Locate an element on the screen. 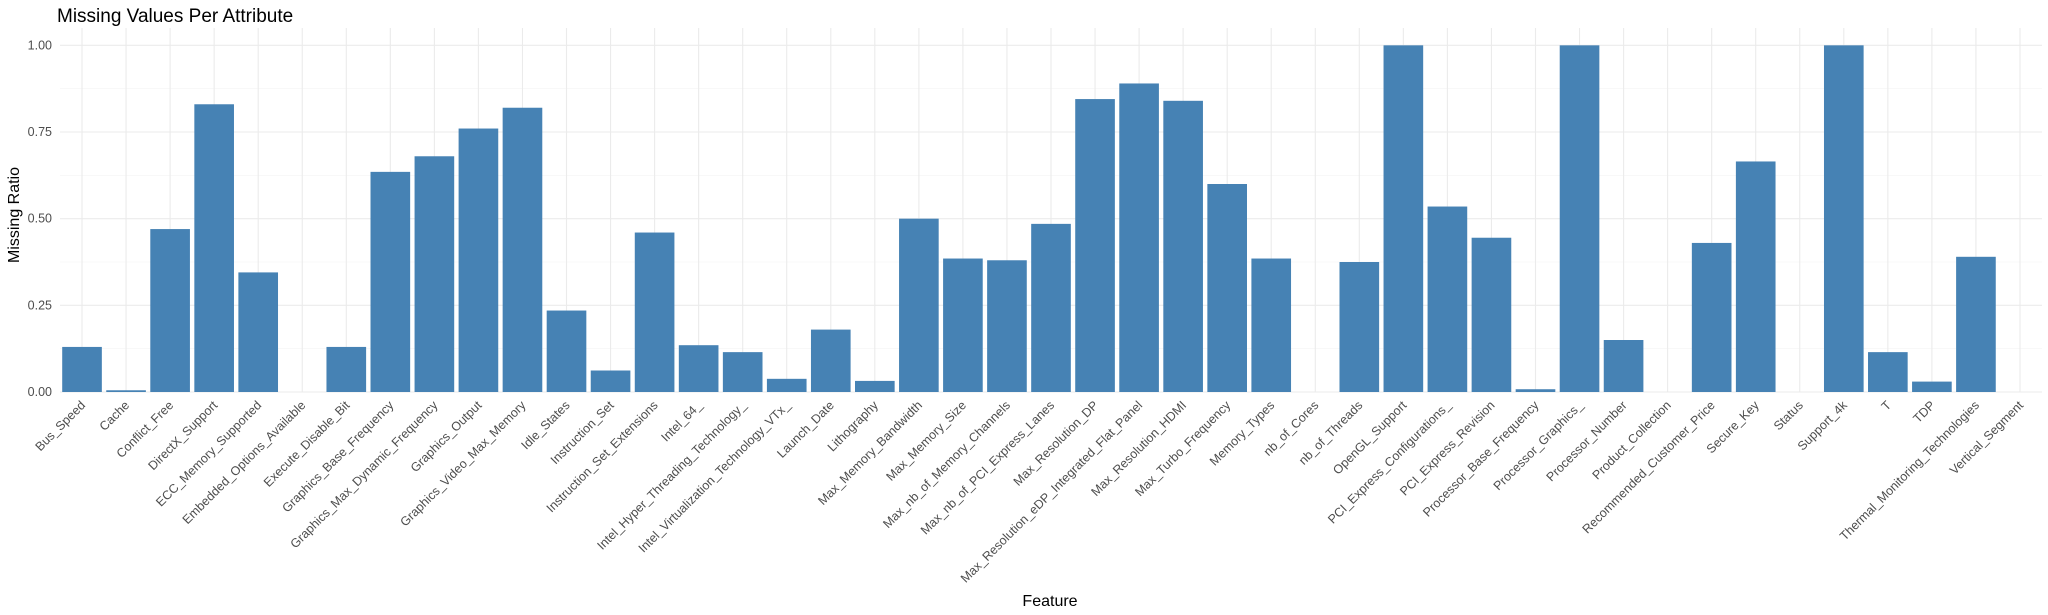 The image size is (2048, 615). y-tick-label: 1.00 is located at coordinates (40, 45).